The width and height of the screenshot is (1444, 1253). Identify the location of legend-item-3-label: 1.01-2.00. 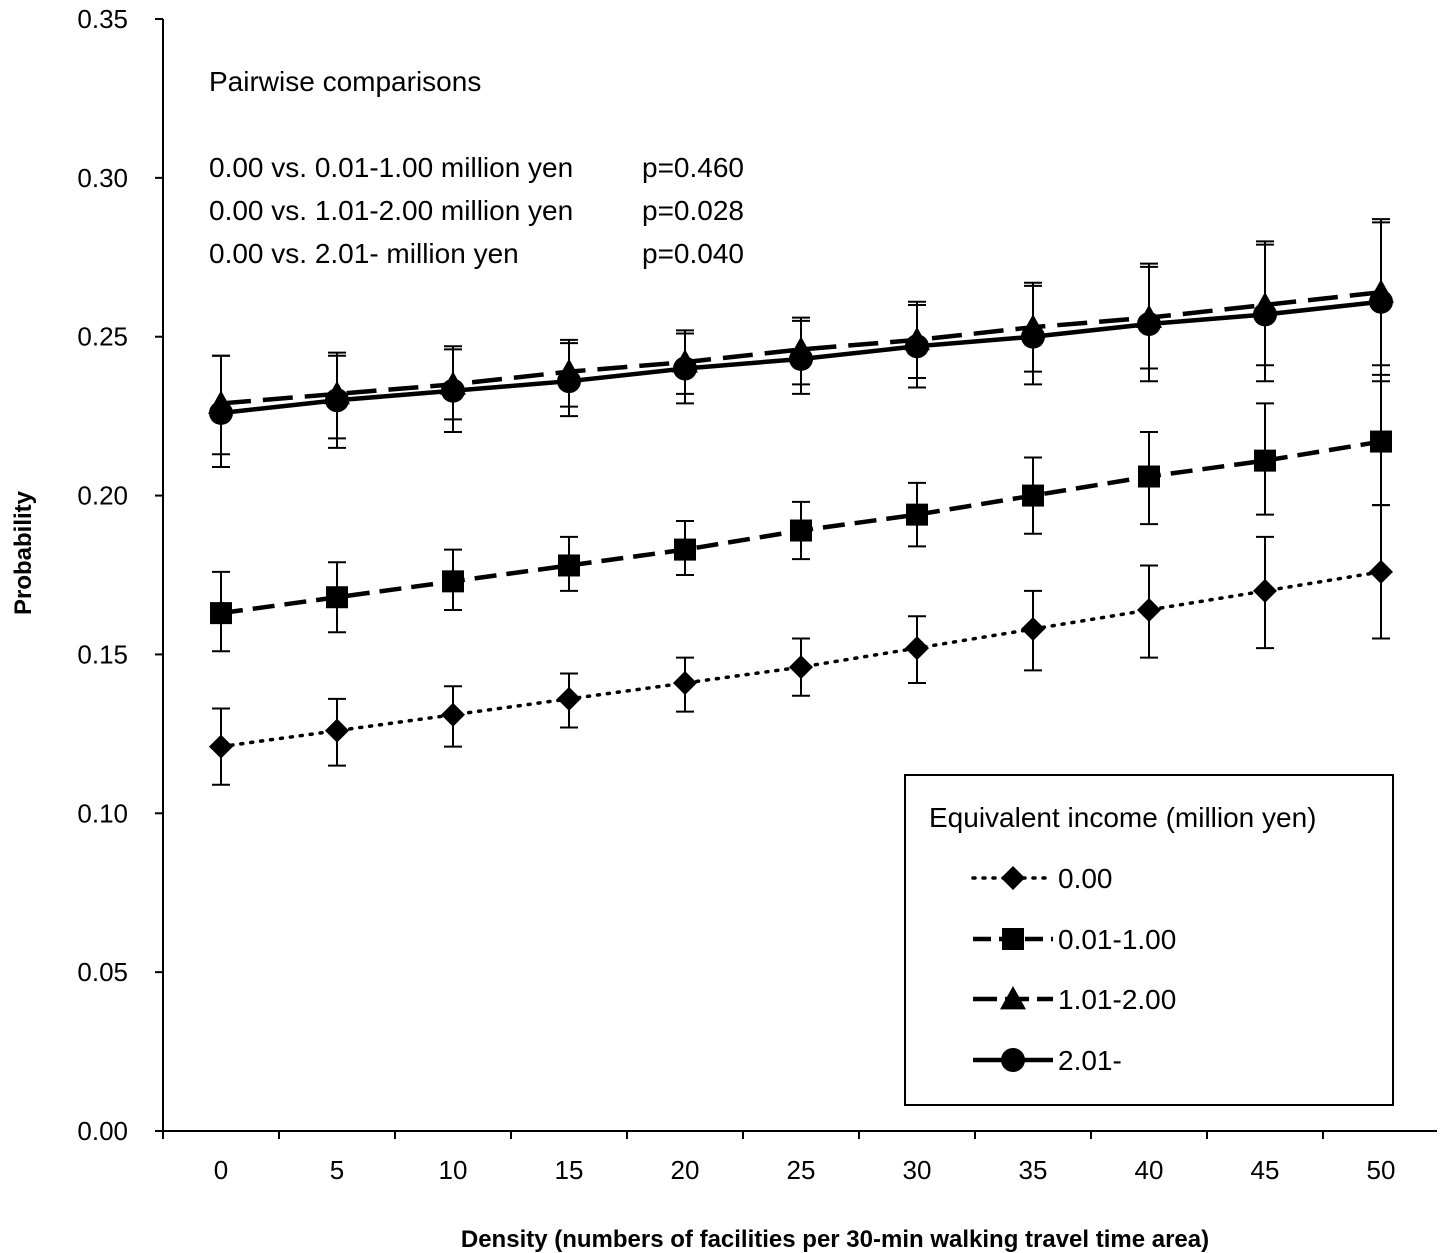
(1117, 999).